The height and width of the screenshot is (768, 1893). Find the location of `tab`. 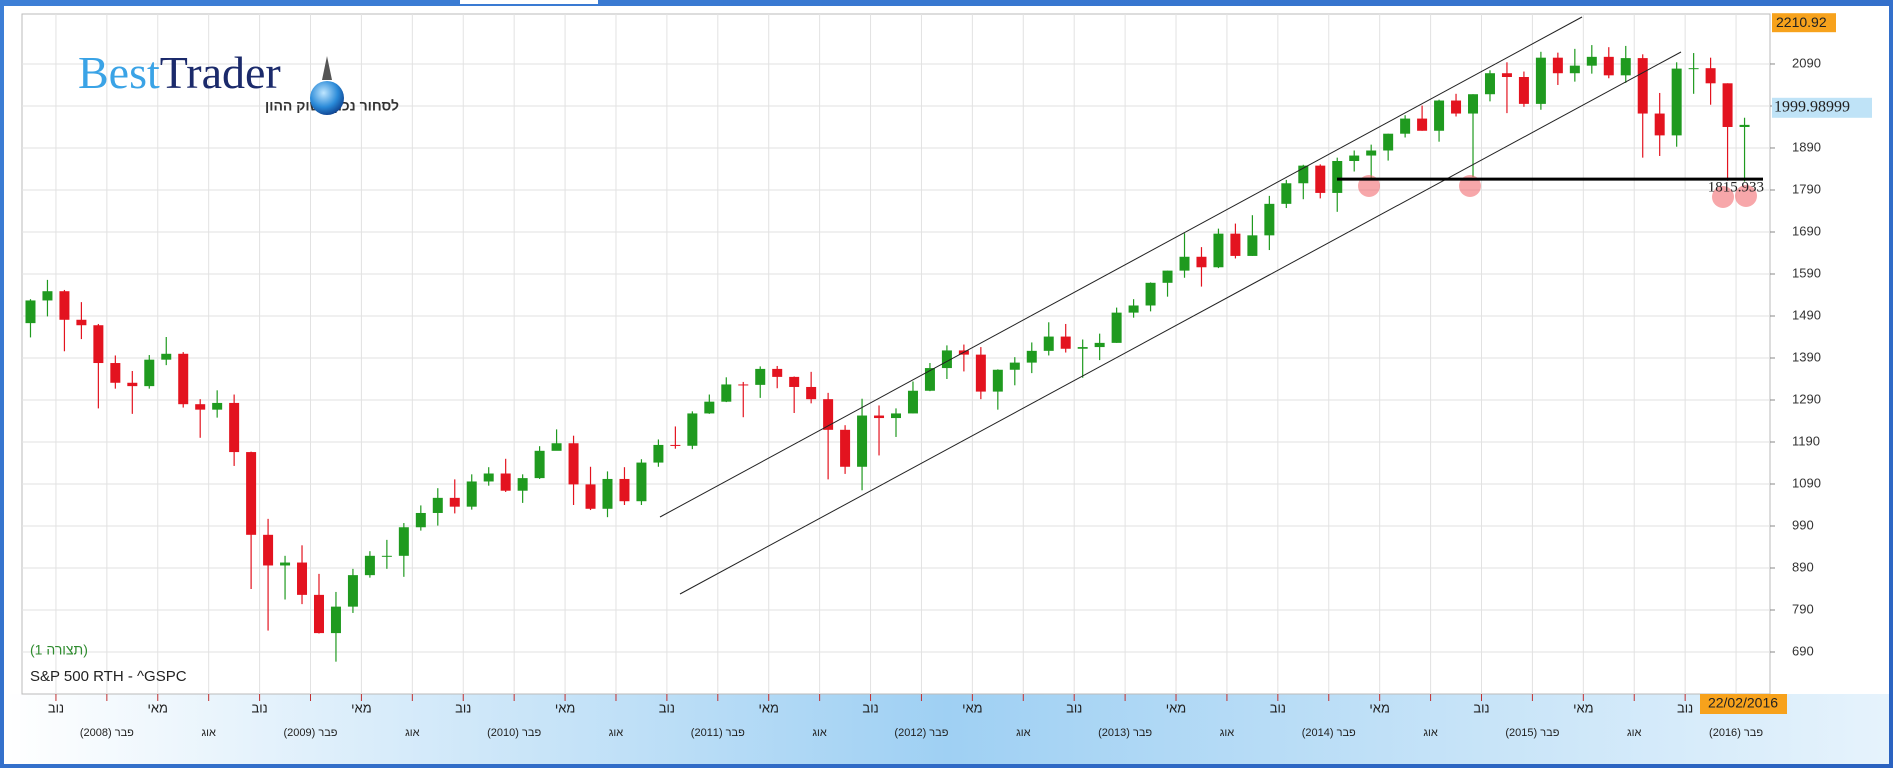

tab is located at coordinates (529, 2).